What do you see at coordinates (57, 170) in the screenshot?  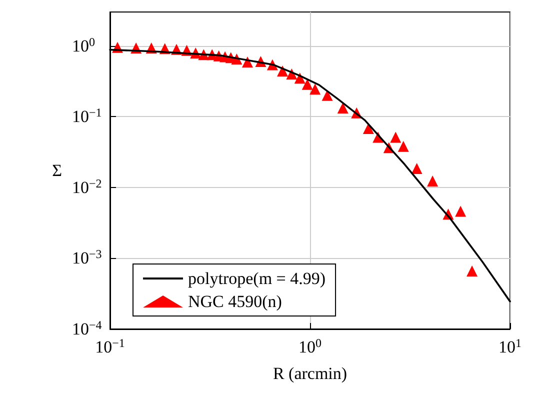 I see `y-axis-title: Σ` at bounding box center [57, 170].